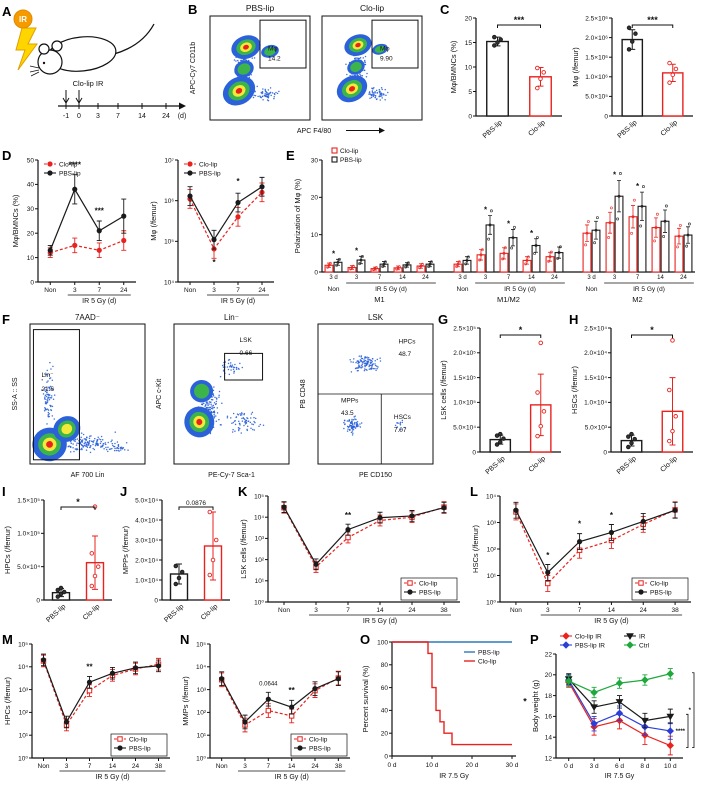  What do you see at coordinates (23, 19) in the screenshot?
I see `svg-text: IR` at bounding box center [23, 19].